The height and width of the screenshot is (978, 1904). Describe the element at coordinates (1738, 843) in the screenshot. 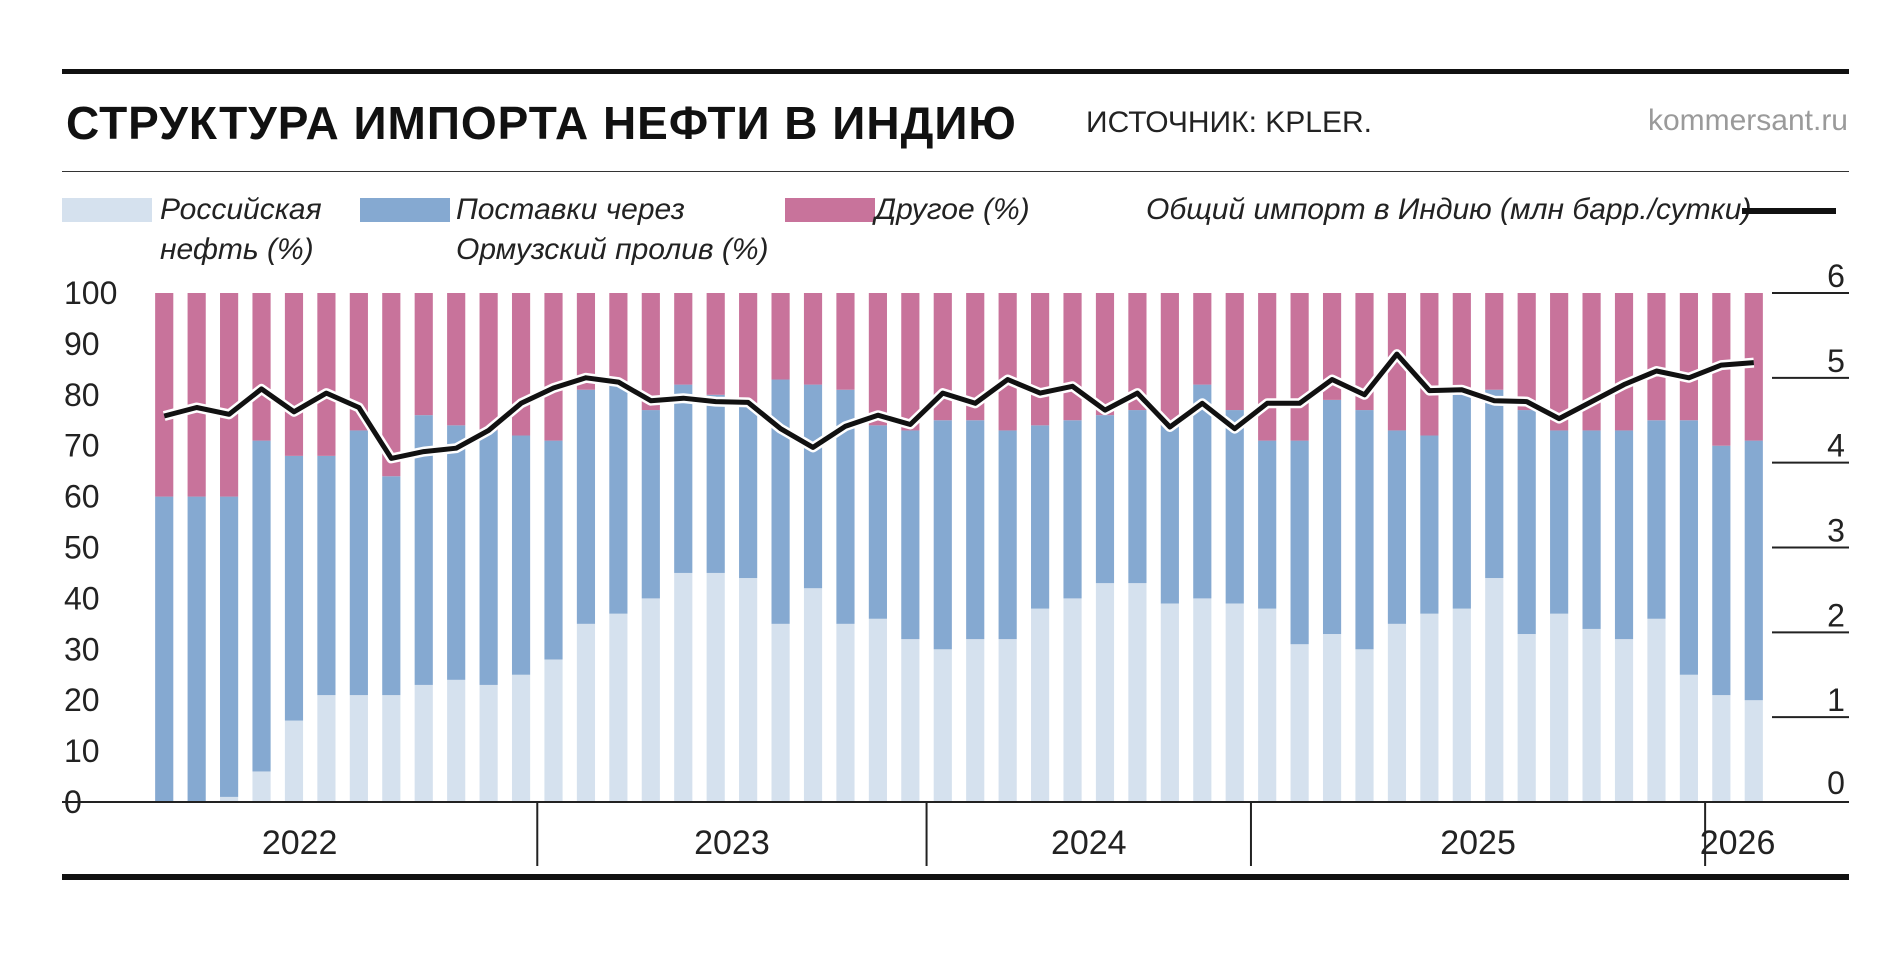

I see `year-label: 2026` at that location.